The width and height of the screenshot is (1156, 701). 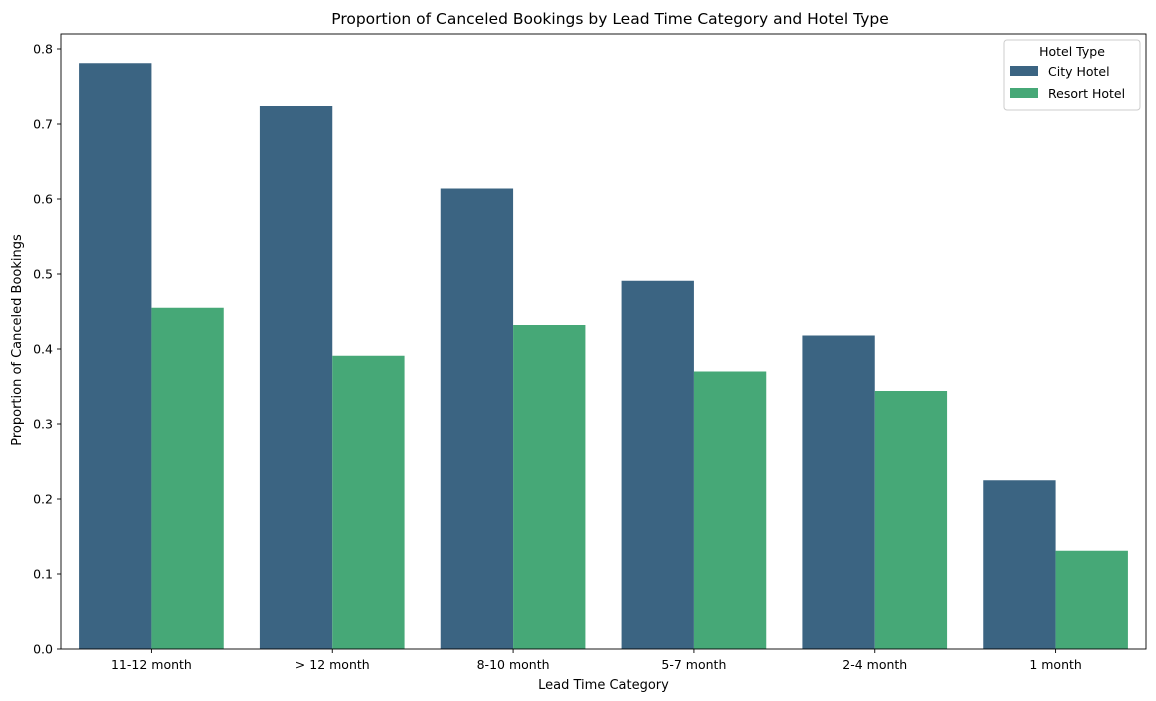 I want to click on y-tick-label: 0.8, so click(x=43, y=49).